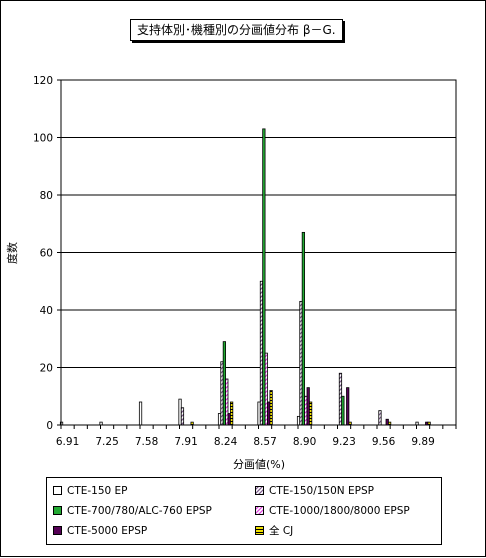  Describe the element at coordinates (139, 511) in the screenshot. I see `legend-label: CTE-700/780/ALC-760 EPSP` at that location.